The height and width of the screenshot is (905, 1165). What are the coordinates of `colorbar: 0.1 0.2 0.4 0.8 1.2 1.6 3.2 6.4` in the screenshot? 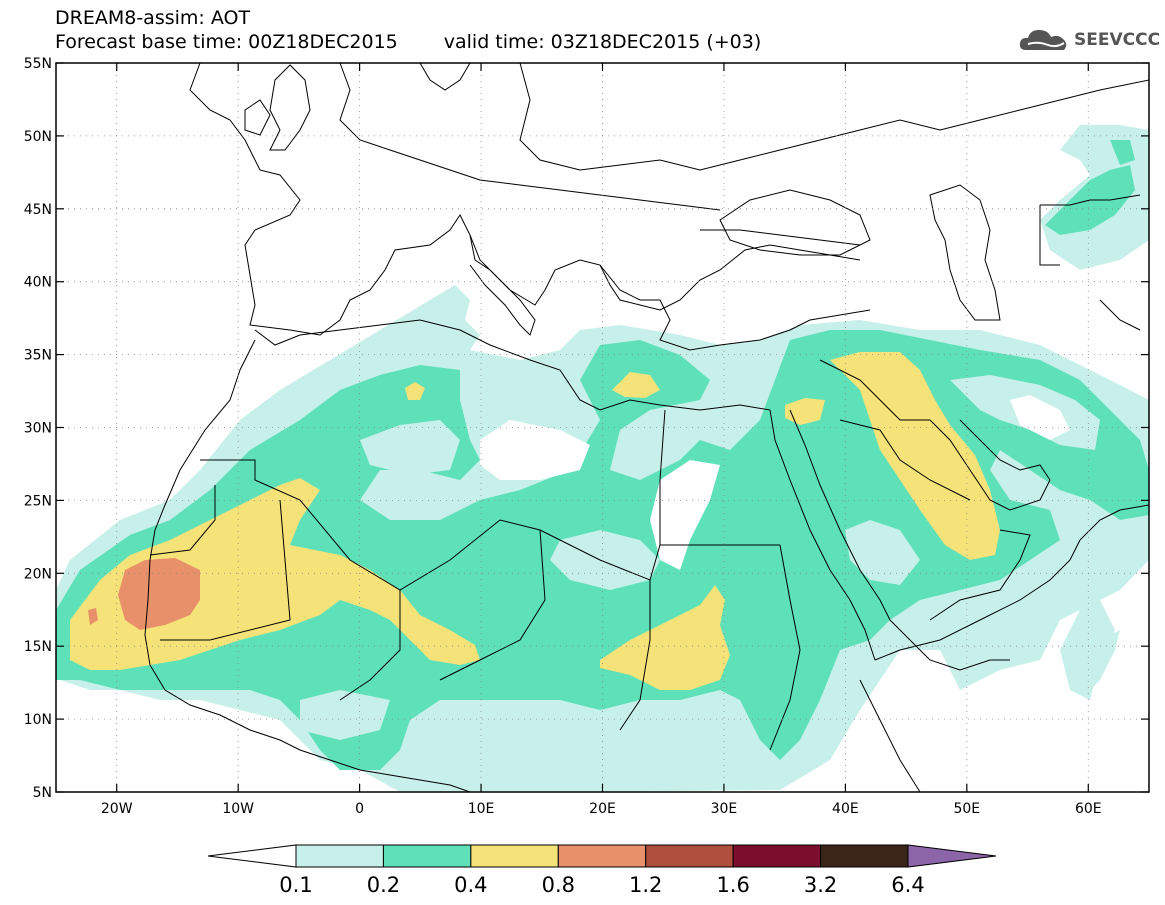 It's located at (602, 870).